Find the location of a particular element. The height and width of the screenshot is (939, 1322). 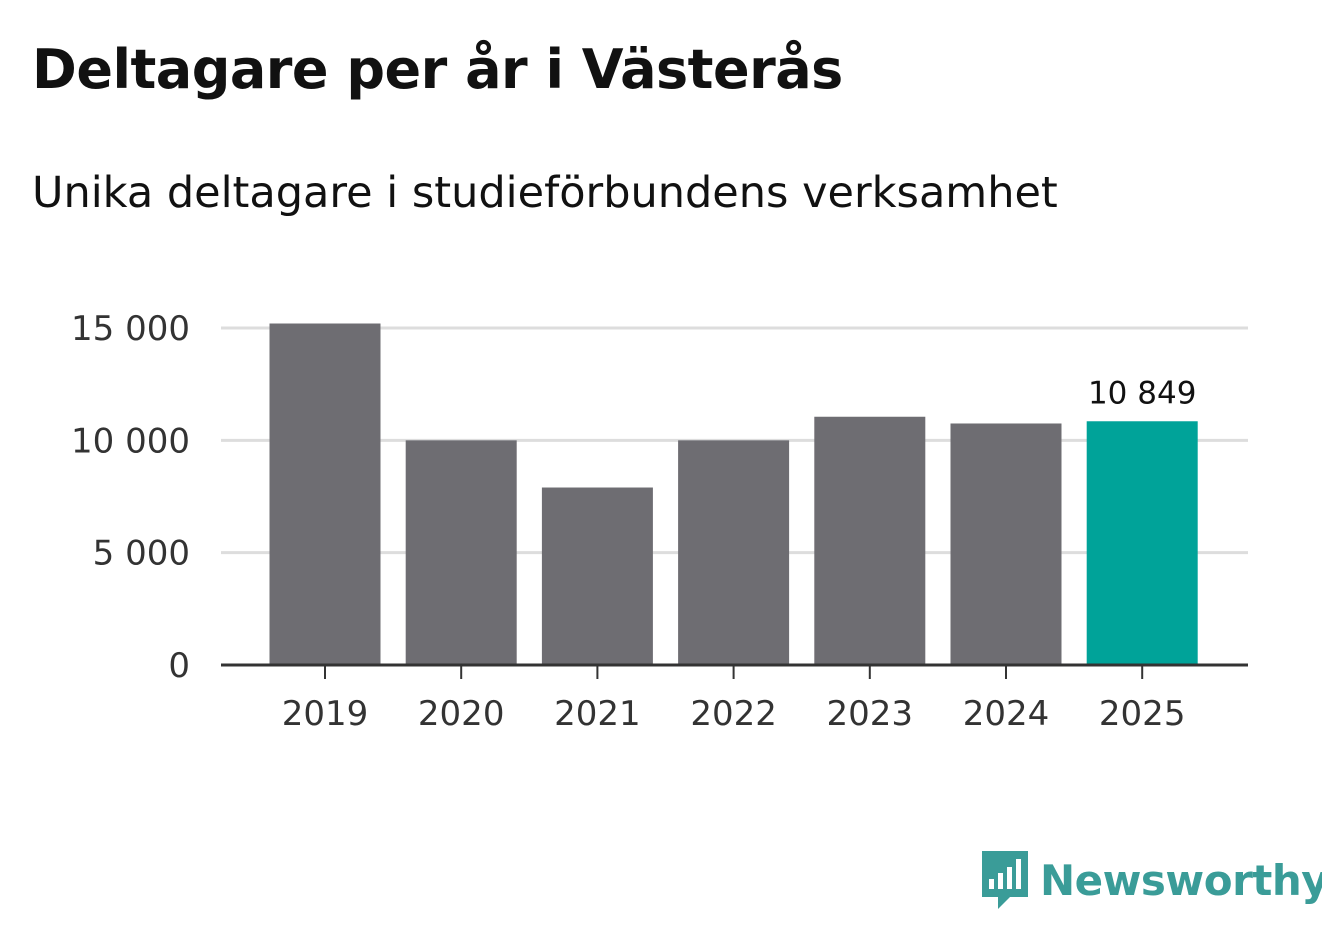

bar-2019 is located at coordinates (325, 494).